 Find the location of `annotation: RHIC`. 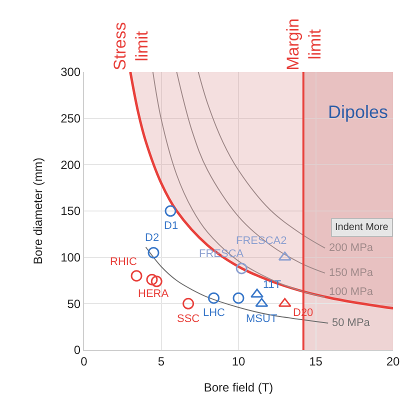

annotation: RHIC is located at coordinates (123, 262).